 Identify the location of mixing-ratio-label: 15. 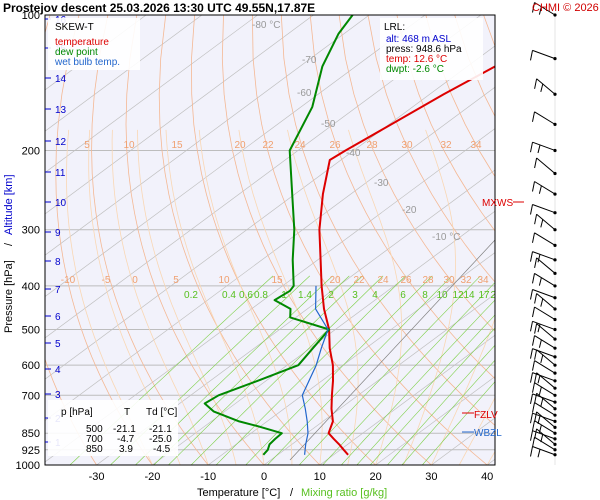
(177, 145).